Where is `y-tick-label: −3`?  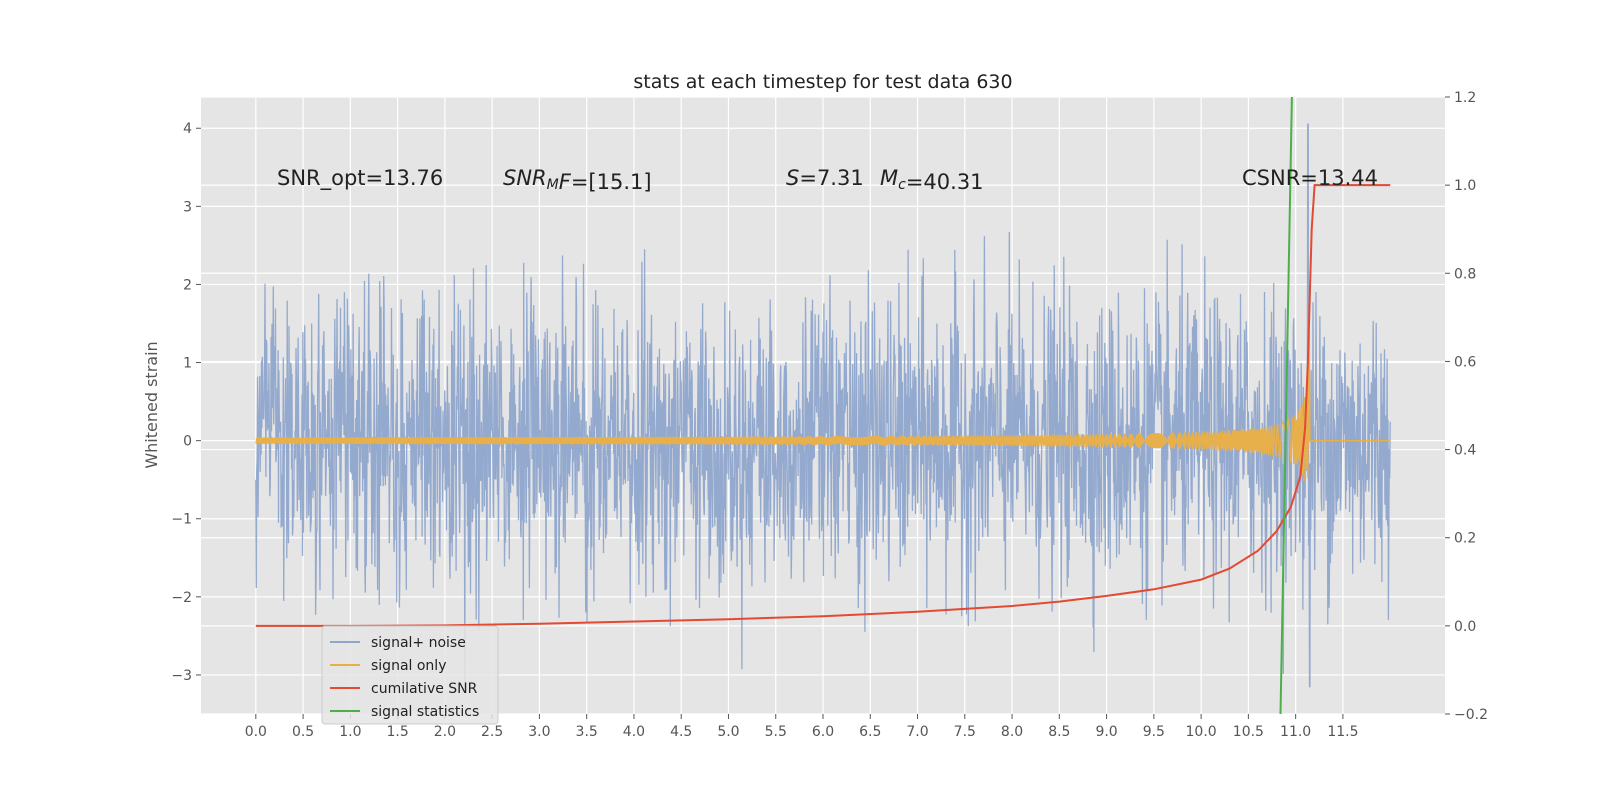
y-tick-label: −3 is located at coordinates (181, 676).